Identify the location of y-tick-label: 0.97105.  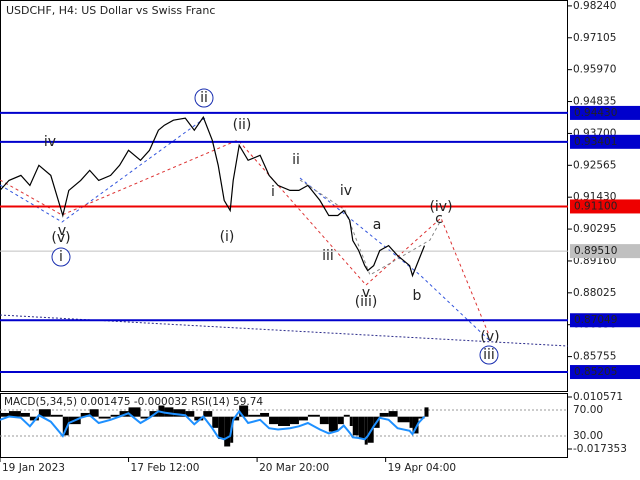
(594, 38).